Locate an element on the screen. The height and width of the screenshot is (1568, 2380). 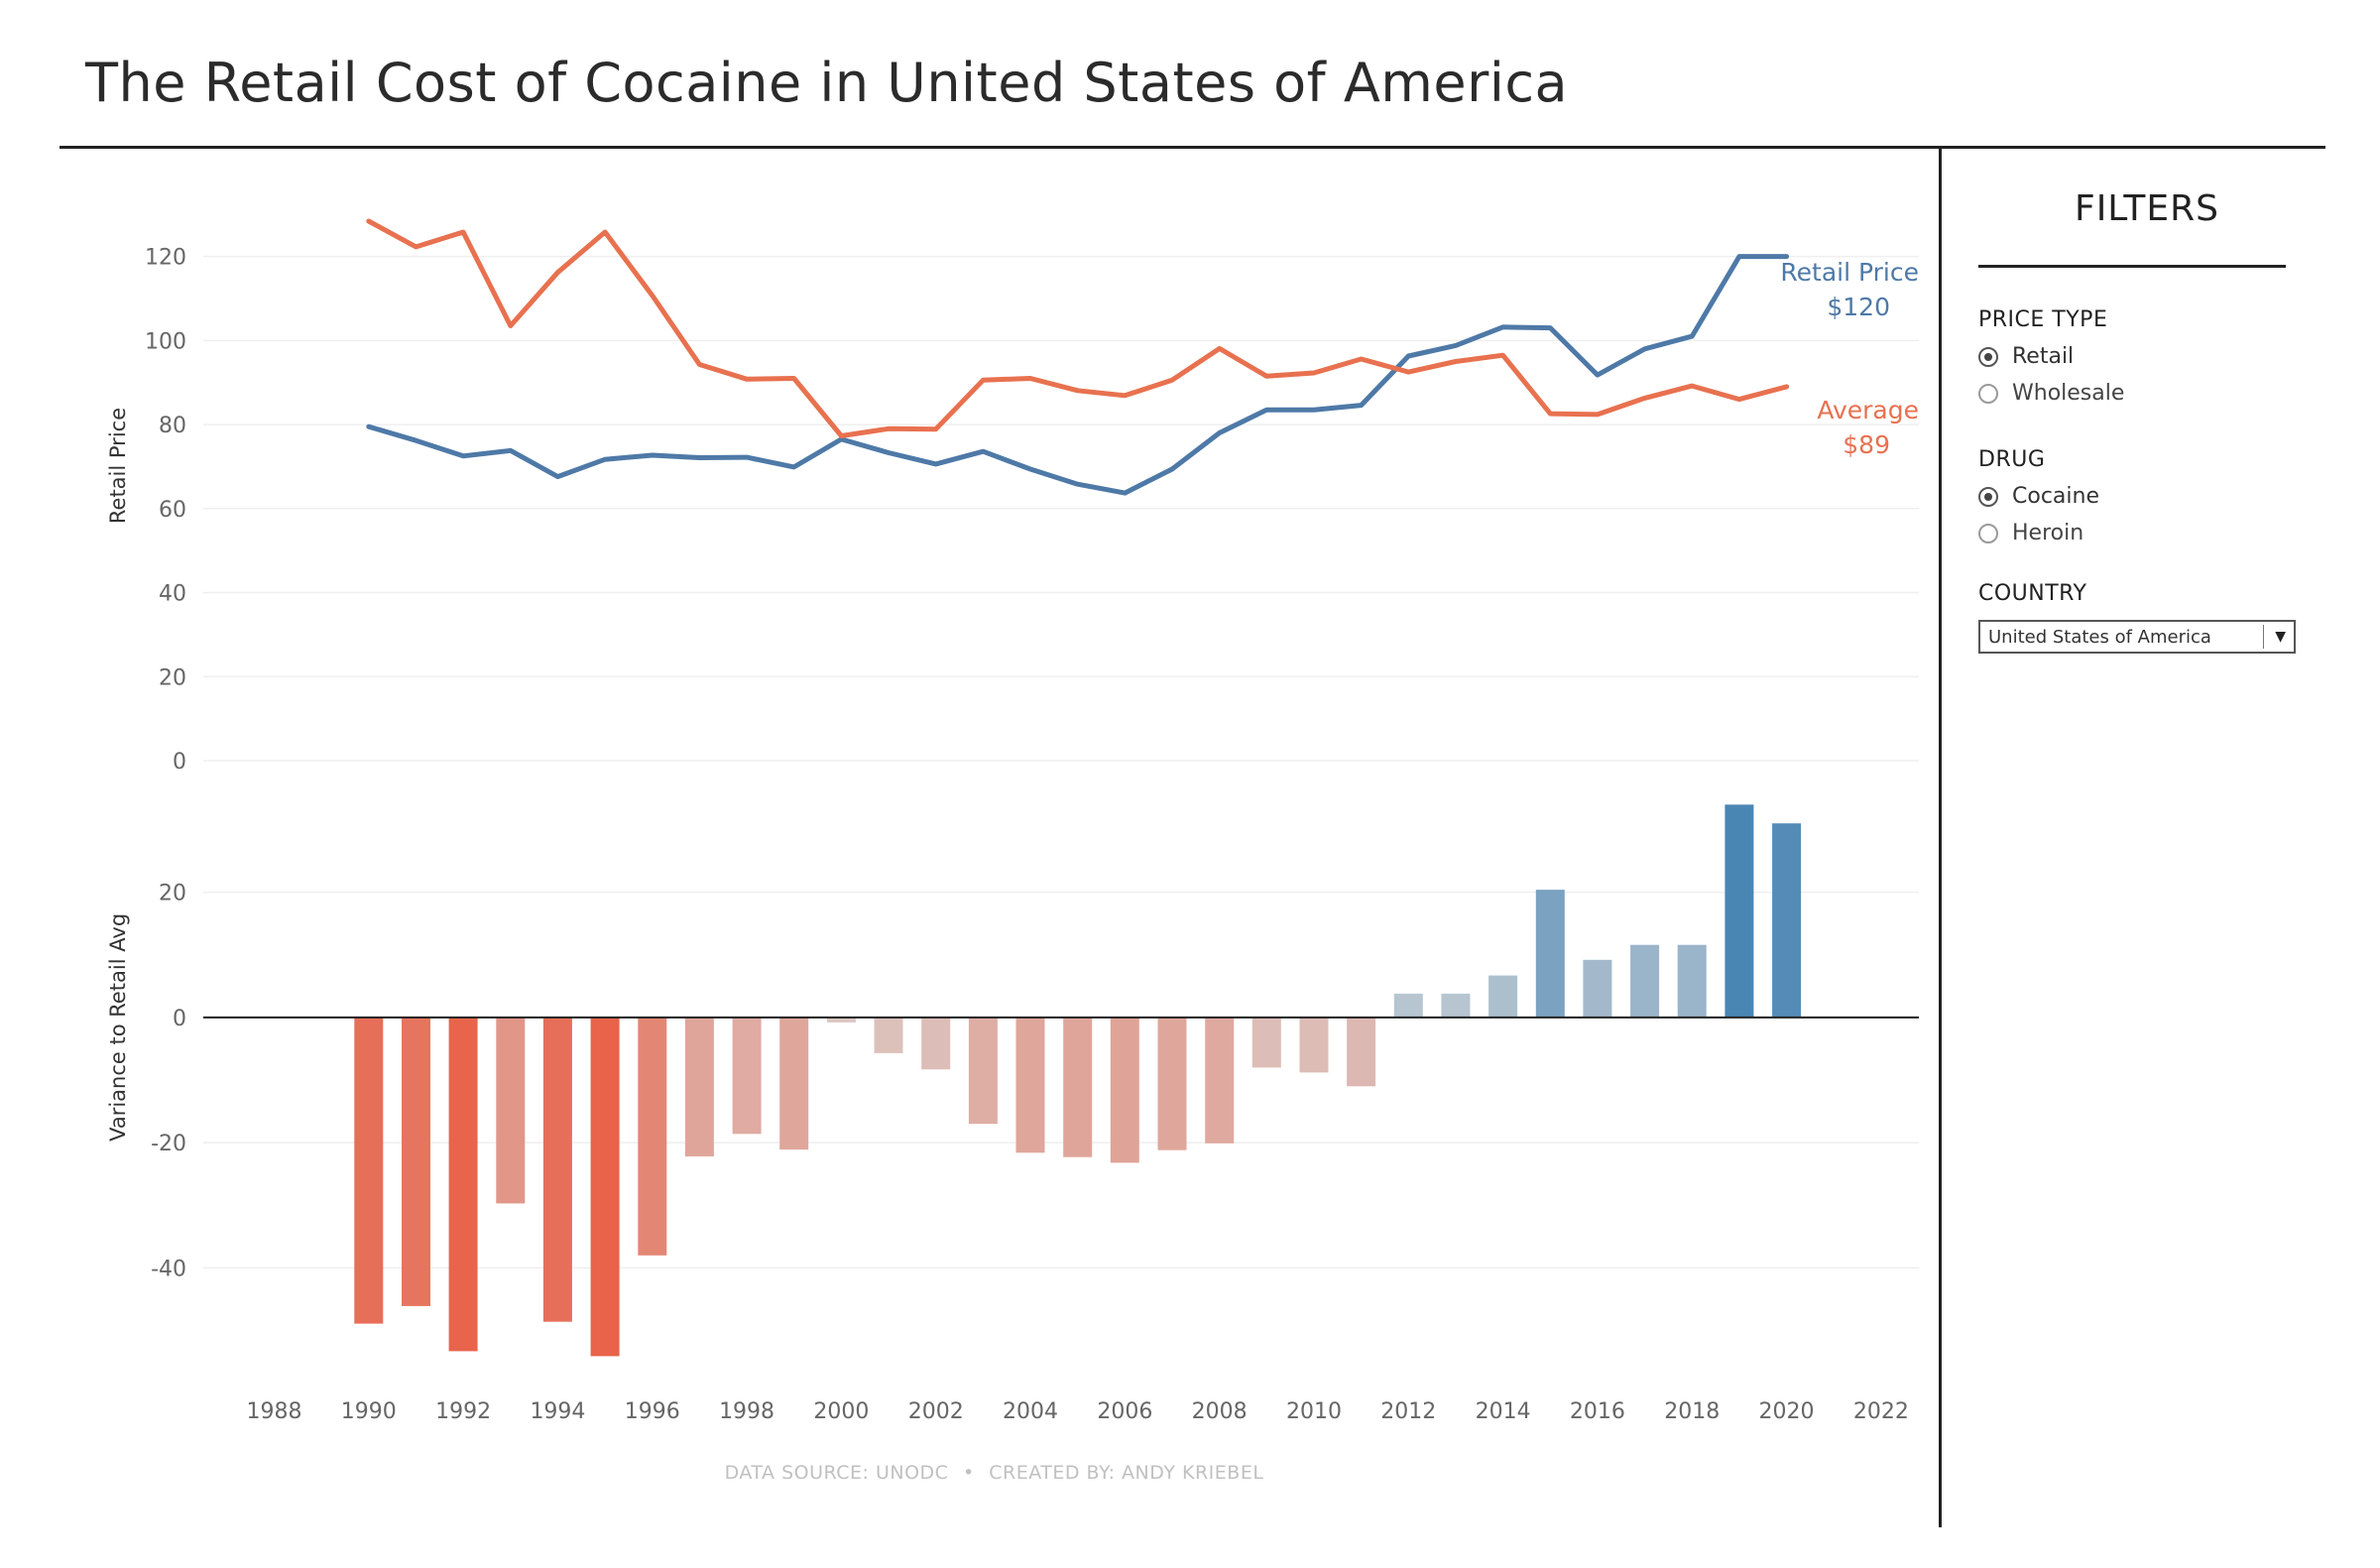
drug-heroin-option: Heroin is located at coordinates (2142, 533).